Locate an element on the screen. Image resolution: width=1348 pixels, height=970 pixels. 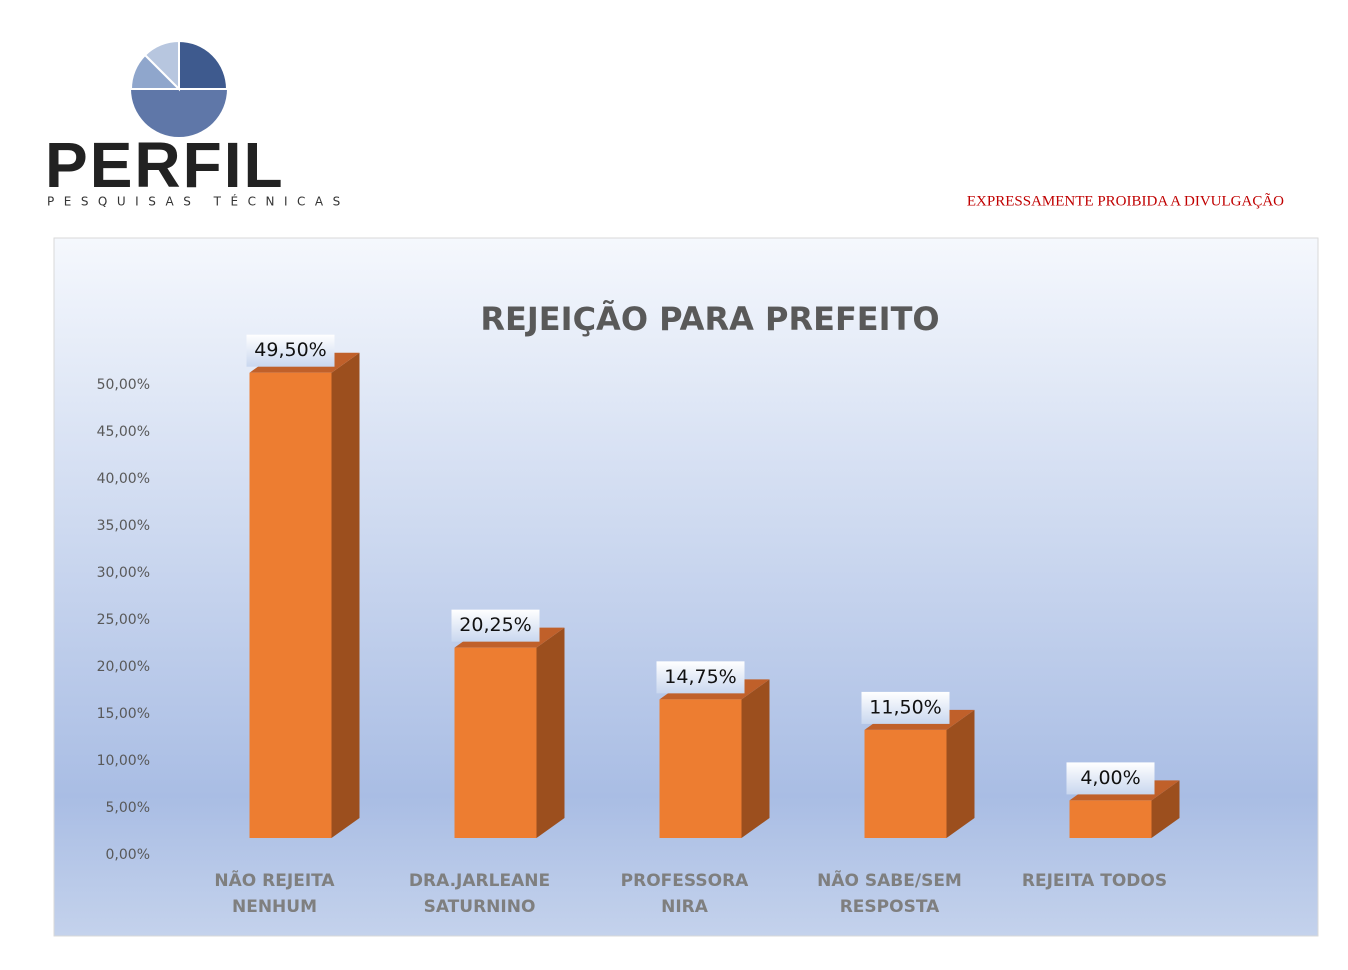
logo: PERFIL PESQUISAS TÉCNICAS is located at coordinates (197, 124).